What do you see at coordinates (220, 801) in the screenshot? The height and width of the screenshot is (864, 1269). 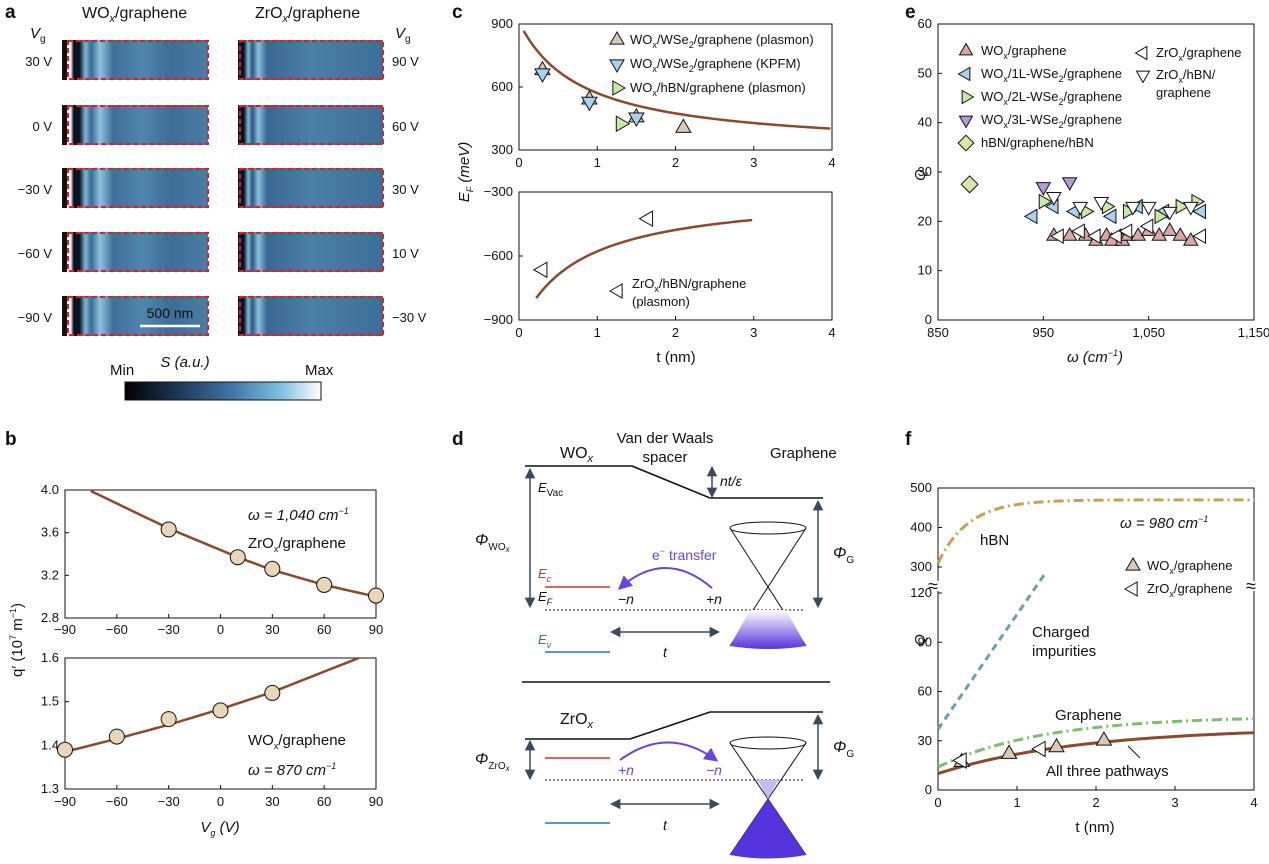 I see `x-tick-label: 0` at bounding box center [220, 801].